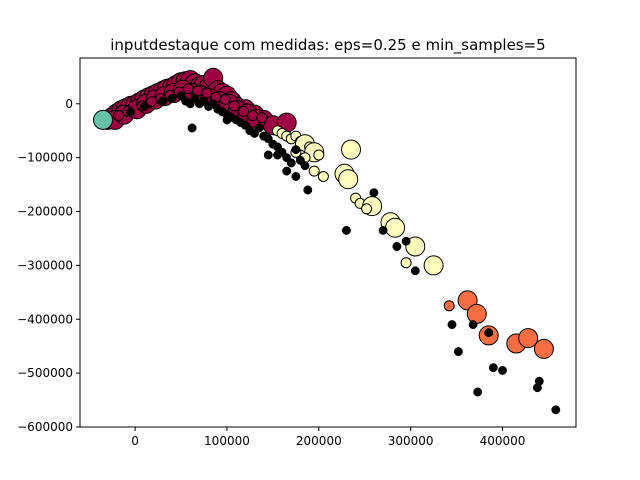  I want to click on x-axis: 0 100000 200000 300000 400000, so click(328, 437).